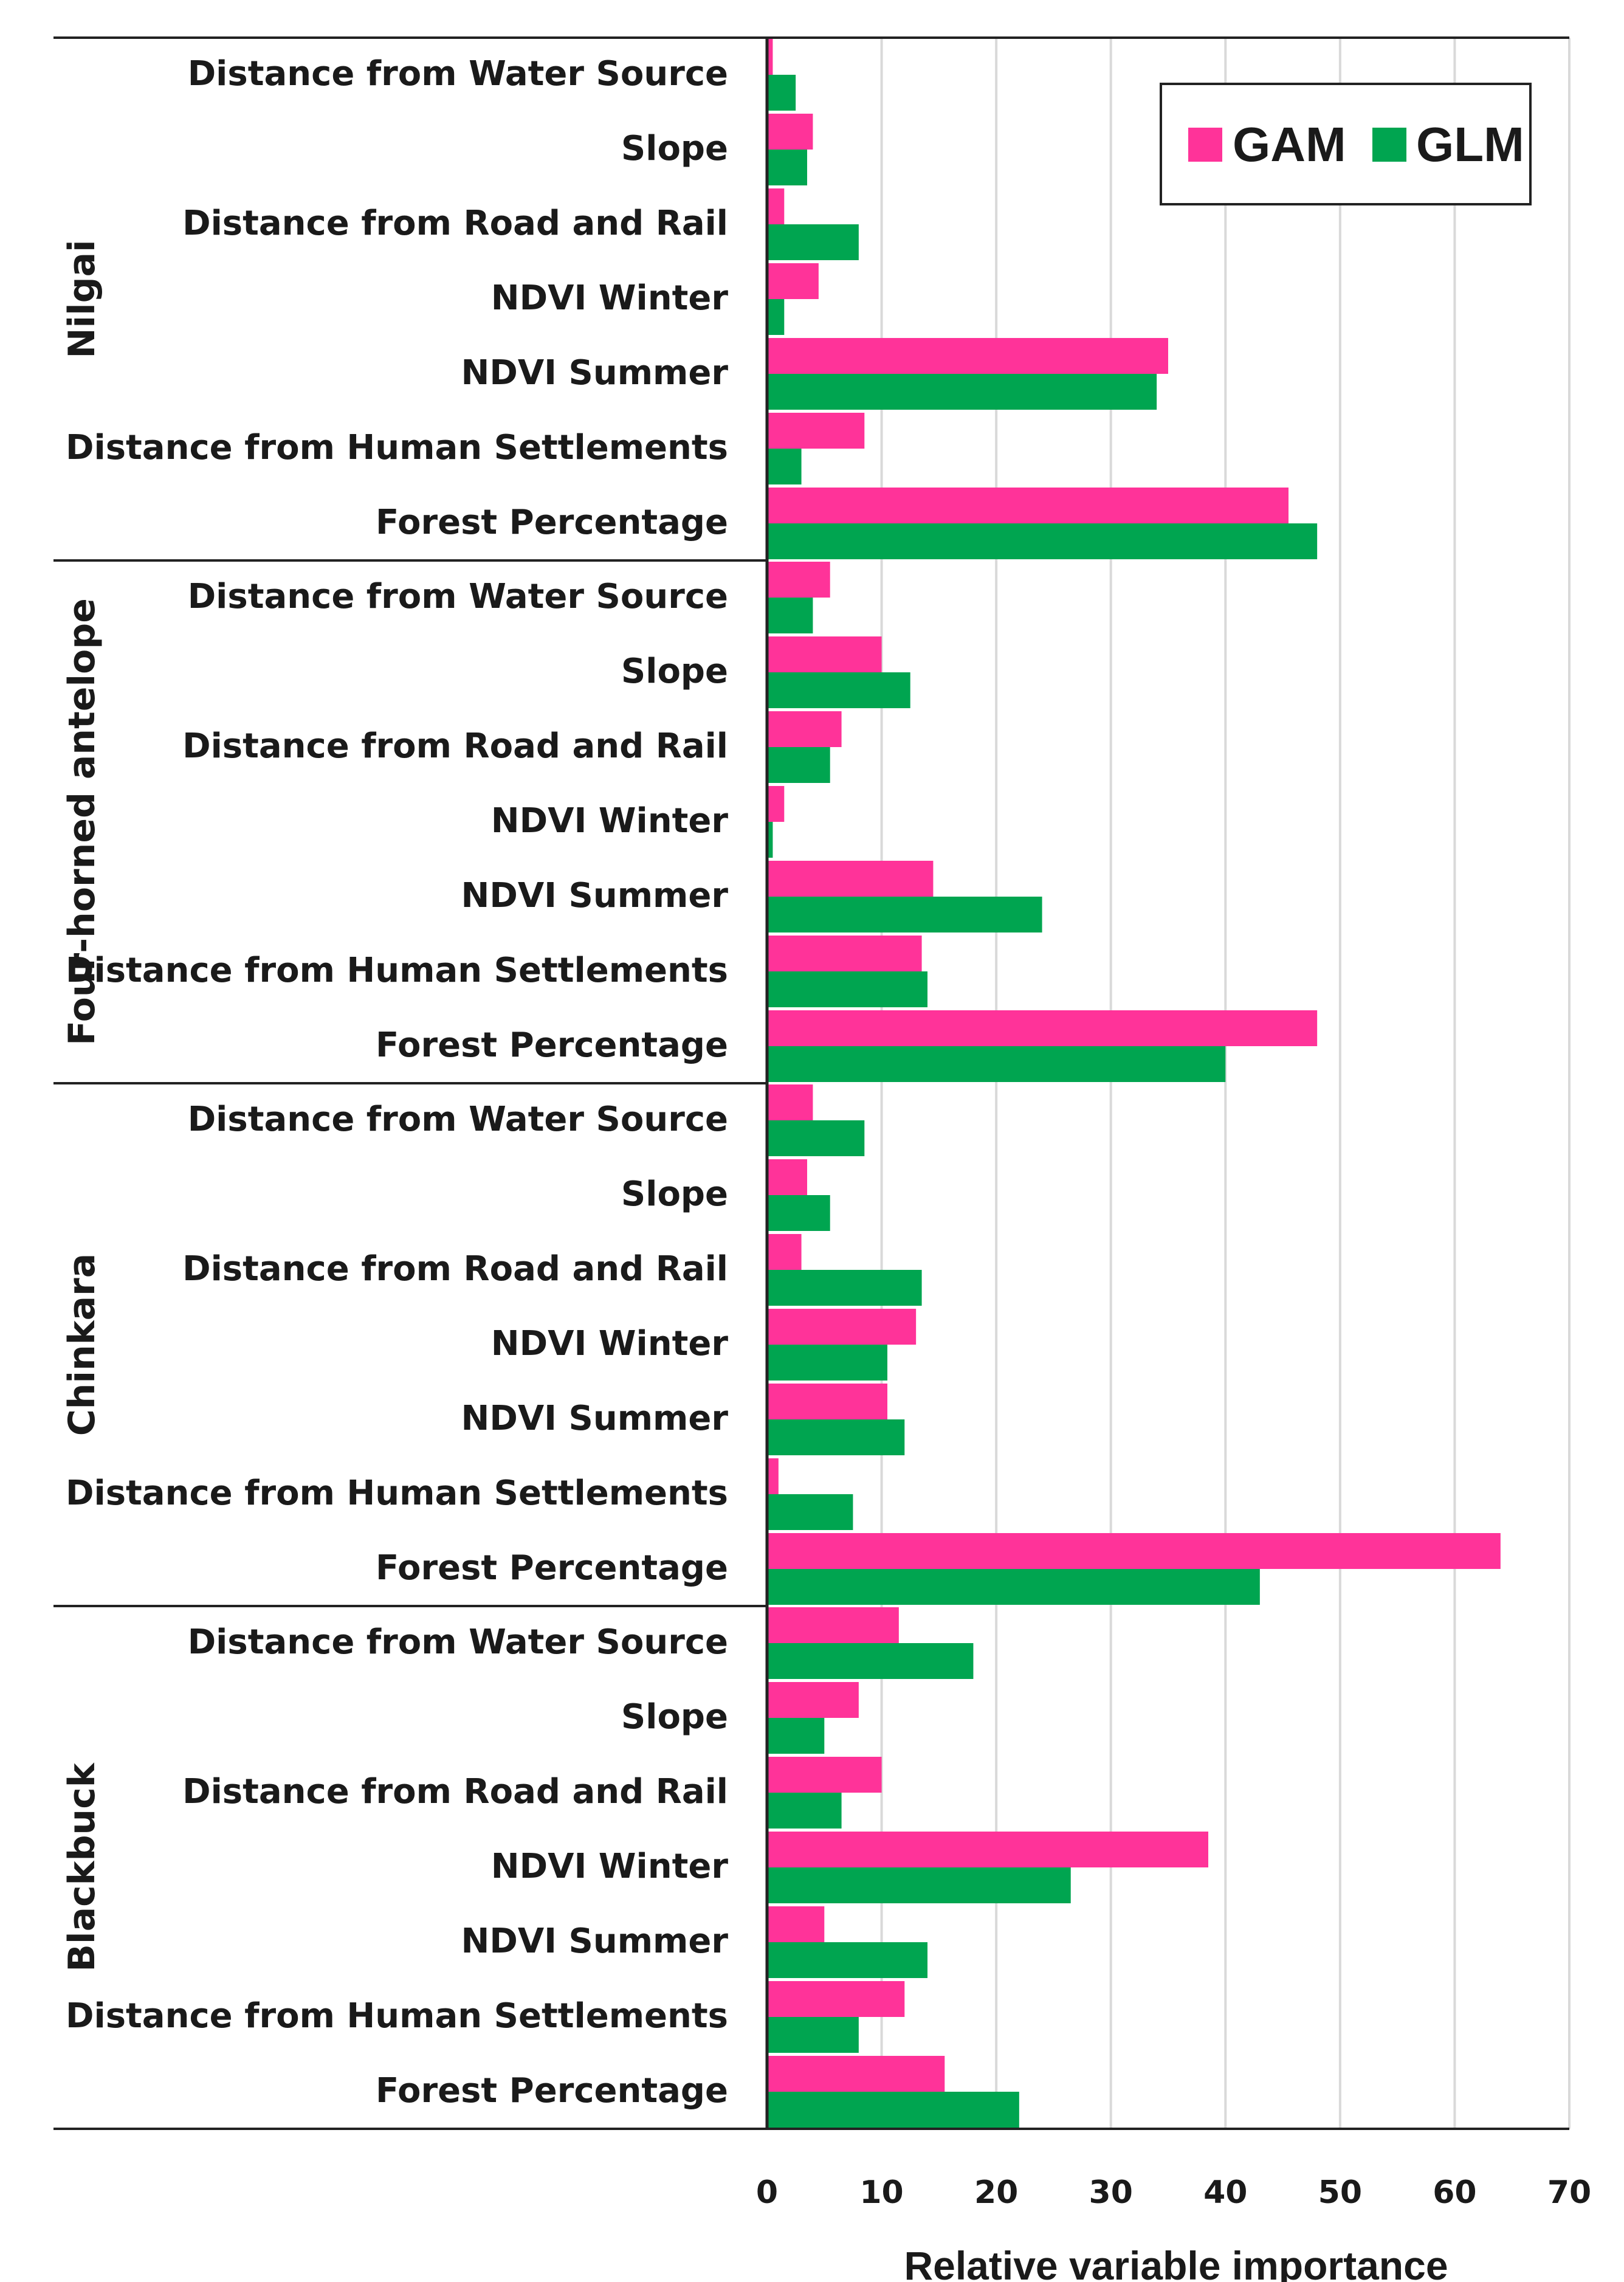 The height and width of the screenshot is (2282, 1624). Describe the element at coordinates (987, 1849) in the screenshot. I see `bar-blackbuck-ndvi-winter-gam` at that location.